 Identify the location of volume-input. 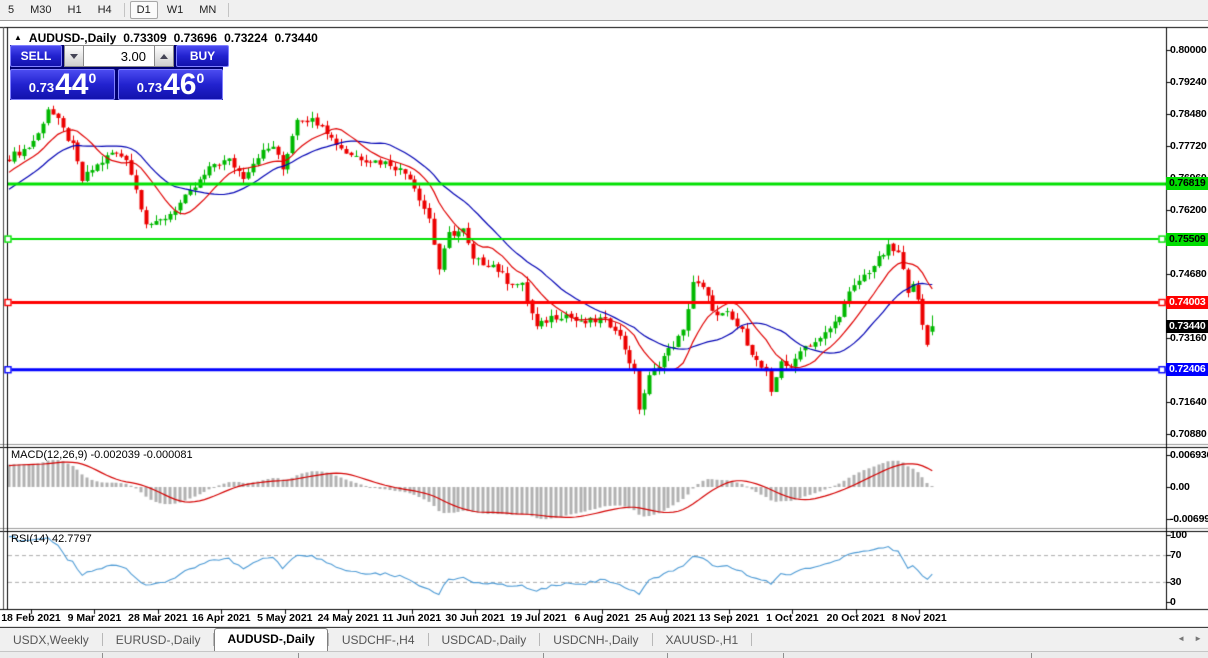
(119, 56).